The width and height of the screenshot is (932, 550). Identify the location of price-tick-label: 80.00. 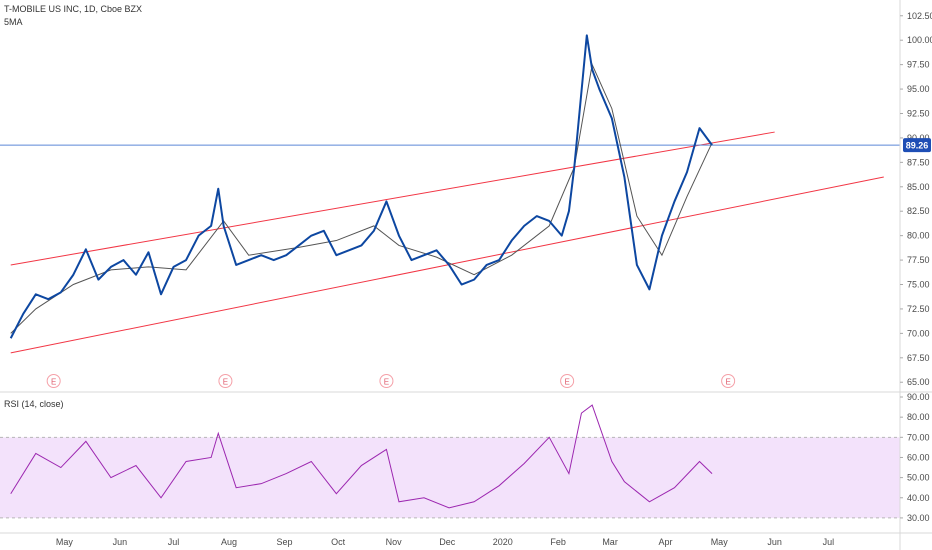
(918, 236).